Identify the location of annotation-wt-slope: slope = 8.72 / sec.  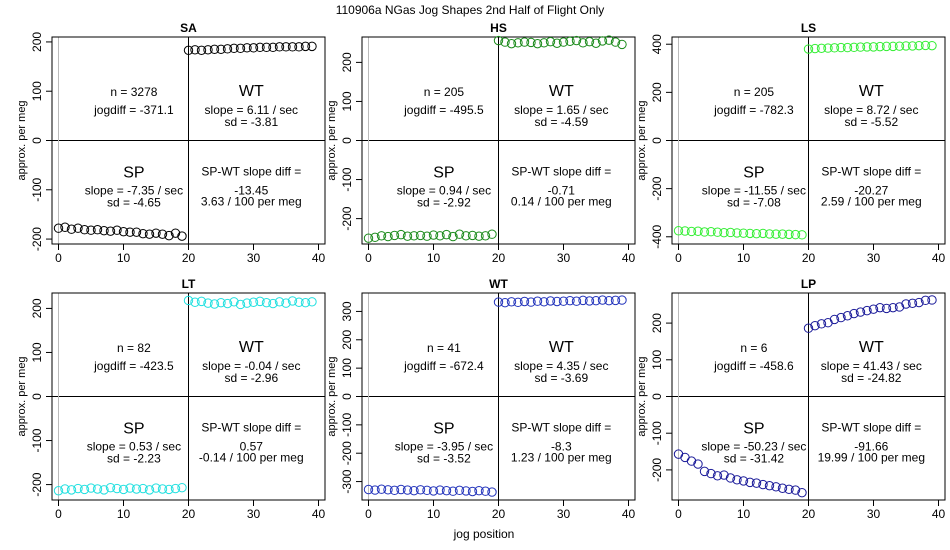
(871, 110).